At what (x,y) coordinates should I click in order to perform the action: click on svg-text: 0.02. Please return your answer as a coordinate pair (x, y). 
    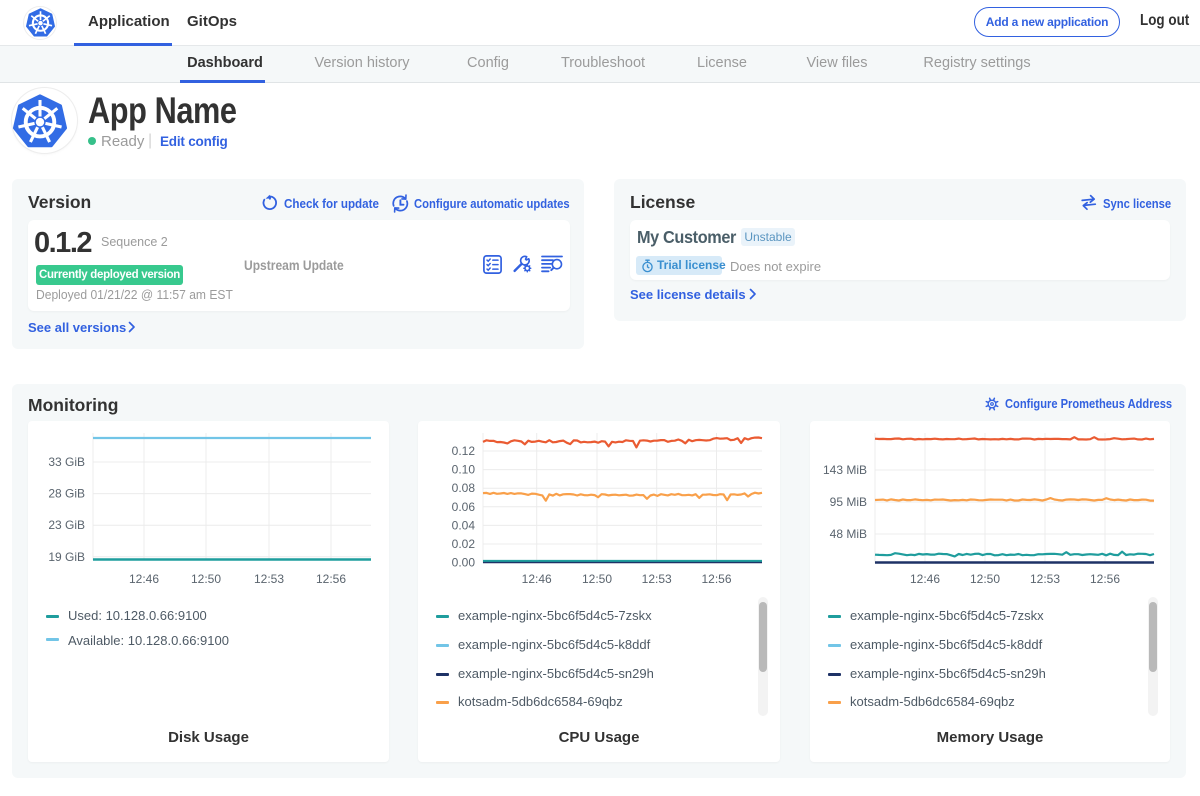
    Looking at the image, I should click on (464, 544).